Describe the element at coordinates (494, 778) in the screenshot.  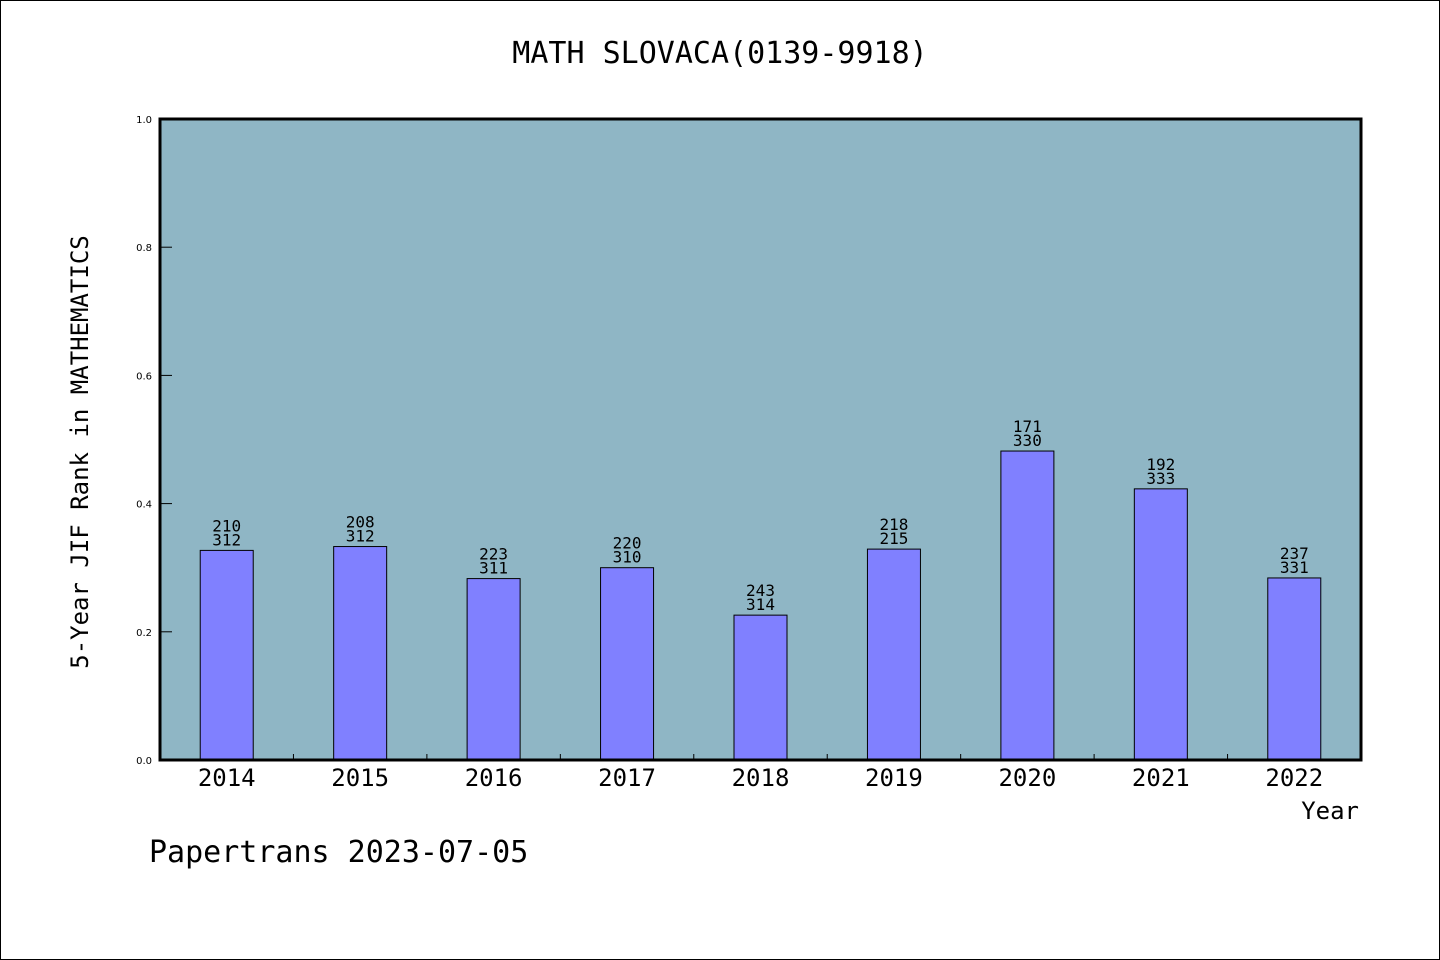
I see `x-tick-label: 2016` at that location.